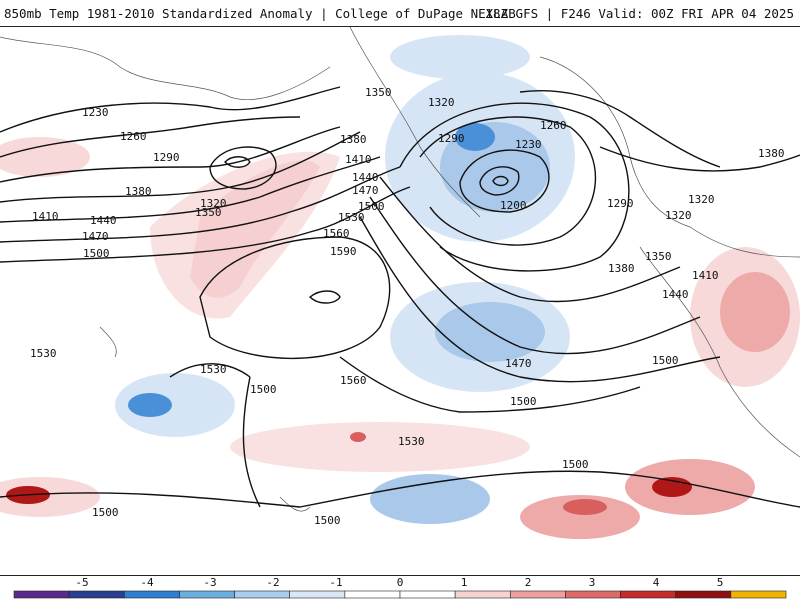 Image resolution: width=800 pixels, height=604 pixels. What do you see at coordinates (580, 517) in the screenshot?
I see `warm-anomaly-band` at bounding box center [580, 517].